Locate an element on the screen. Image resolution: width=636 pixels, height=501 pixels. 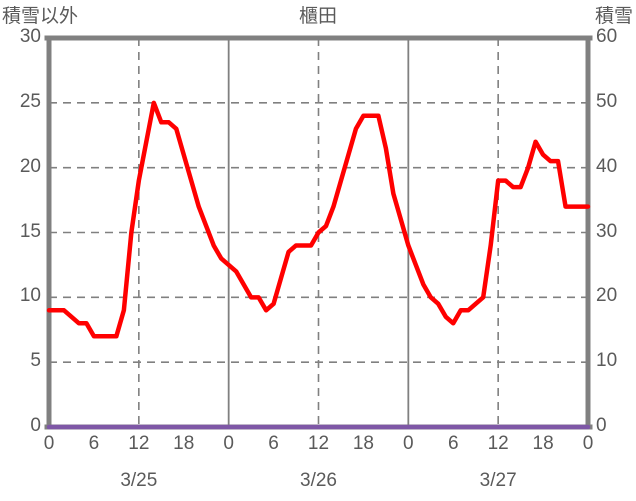
y-axis-left-tick-label: 20 is located at coordinates (30, 166).